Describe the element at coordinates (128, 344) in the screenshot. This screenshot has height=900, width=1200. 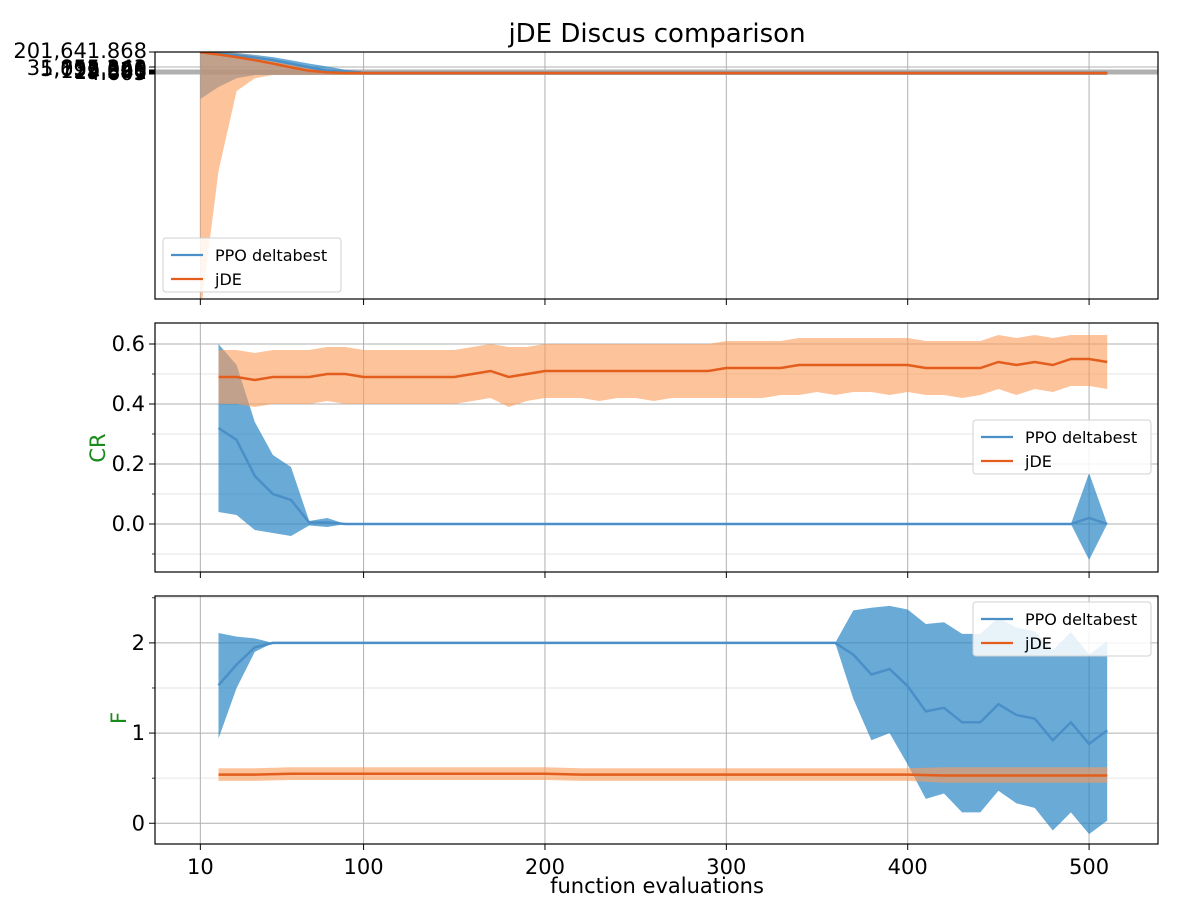
I see `y-tick-label: 0.6` at that location.